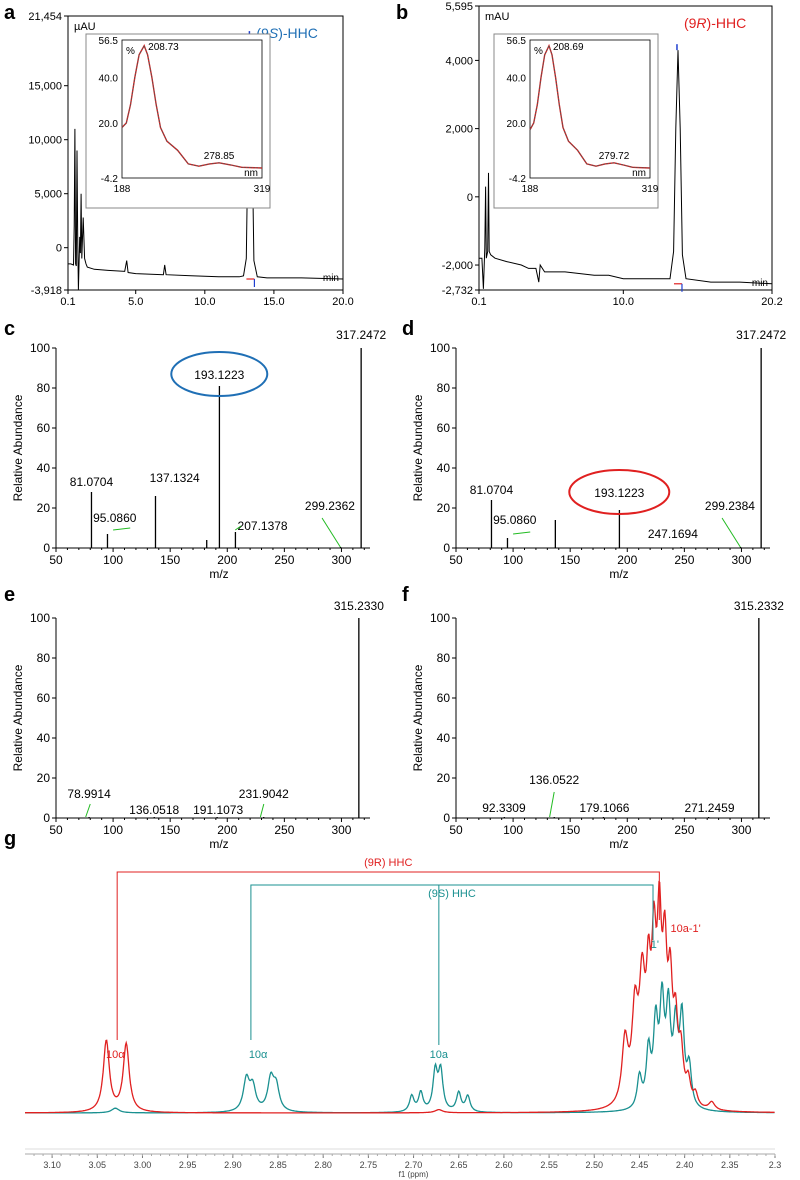 Image resolution: width=800 pixels, height=1180 pixels. What do you see at coordinates (444, 428) in the screenshot?
I see `y-tick-label-d-3: 60` at bounding box center [444, 428].